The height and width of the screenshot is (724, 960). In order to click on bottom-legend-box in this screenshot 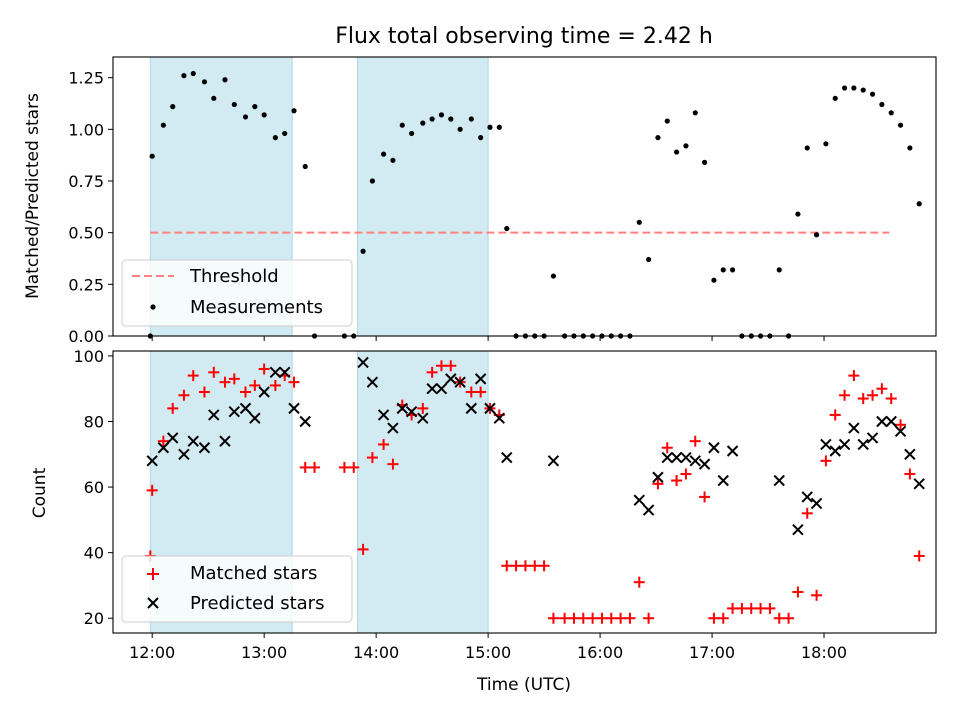, I will do `click(237, 589)`.